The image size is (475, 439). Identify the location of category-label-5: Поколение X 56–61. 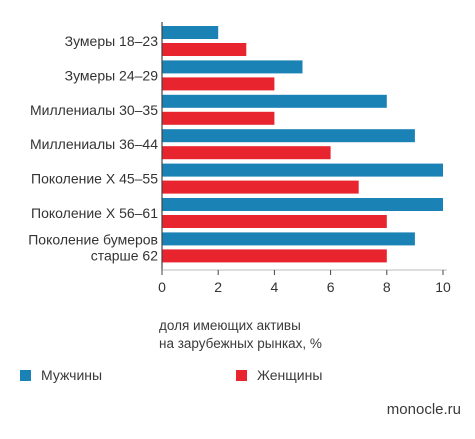
(94, 213).